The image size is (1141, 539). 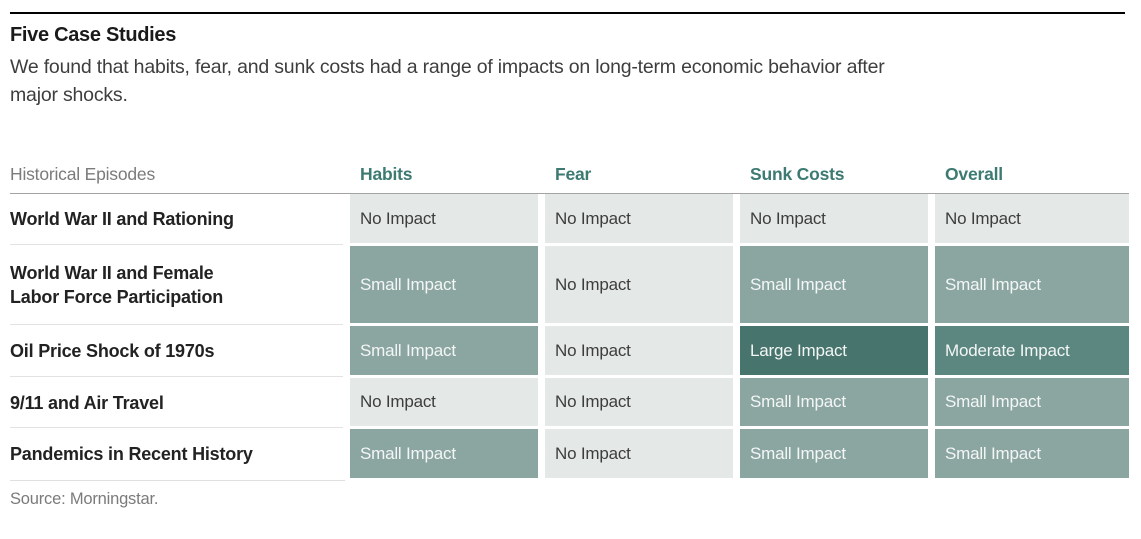 What do you see at coordinates (386, 173) in the screenshot?
I see `column-header-habits: Habits` at bounding box center [386, 173].